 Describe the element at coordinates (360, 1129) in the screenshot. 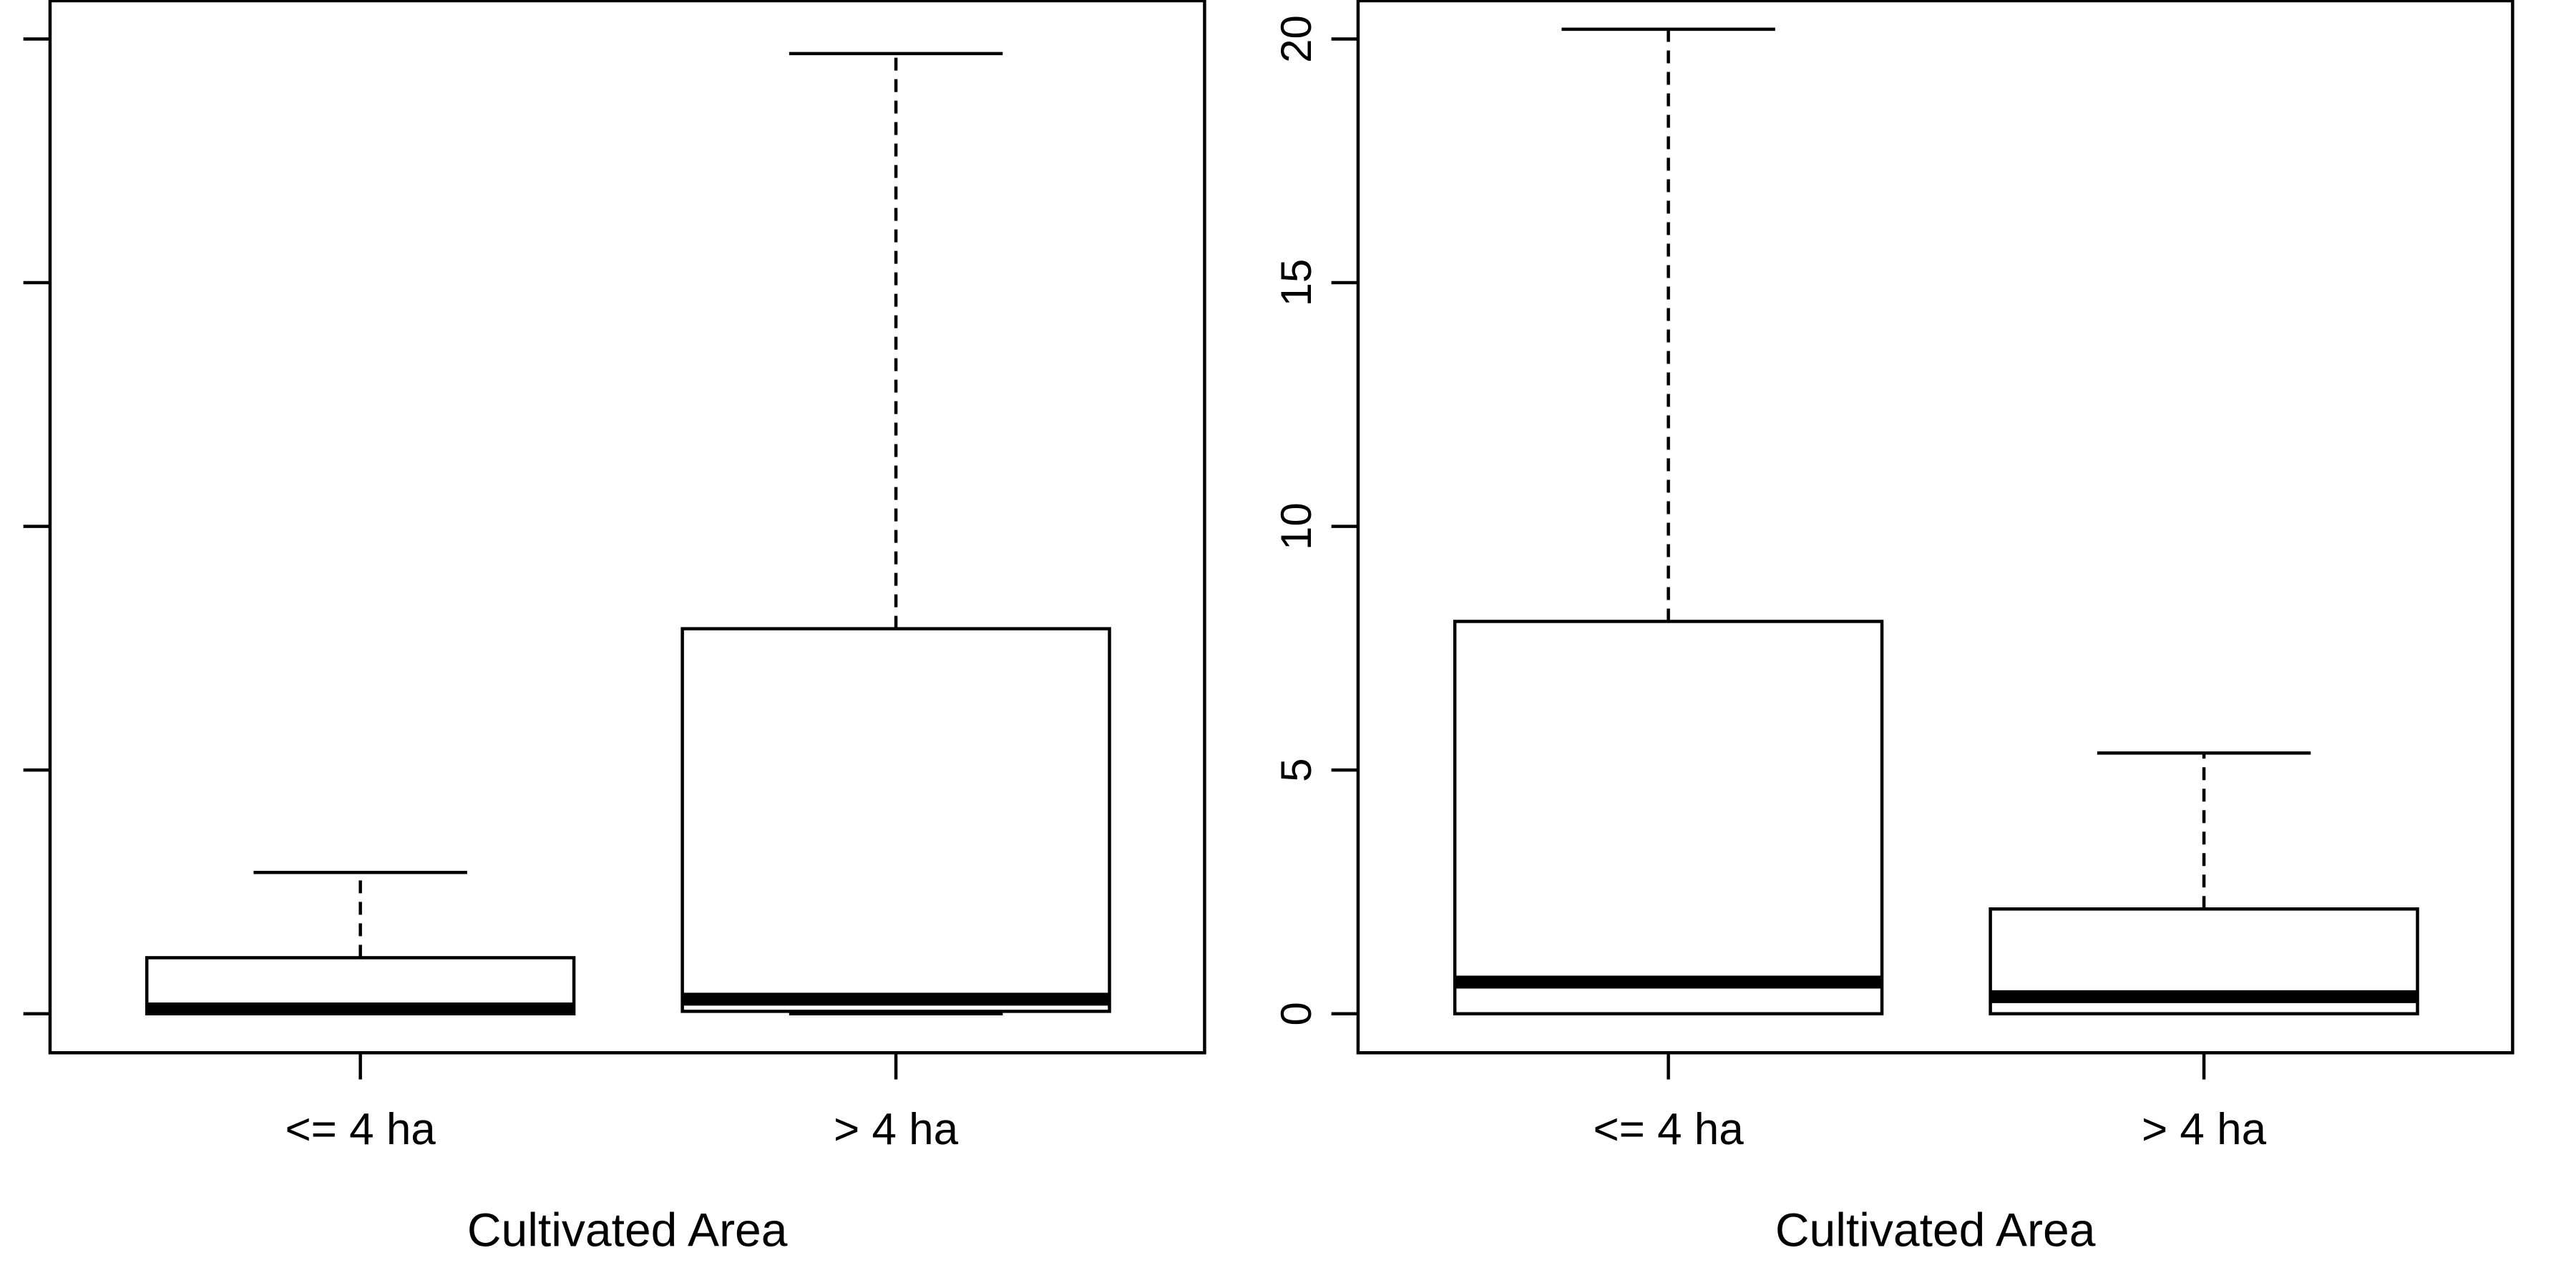

I see `x-tick-label-1-1: <= 4 ha` at that location.